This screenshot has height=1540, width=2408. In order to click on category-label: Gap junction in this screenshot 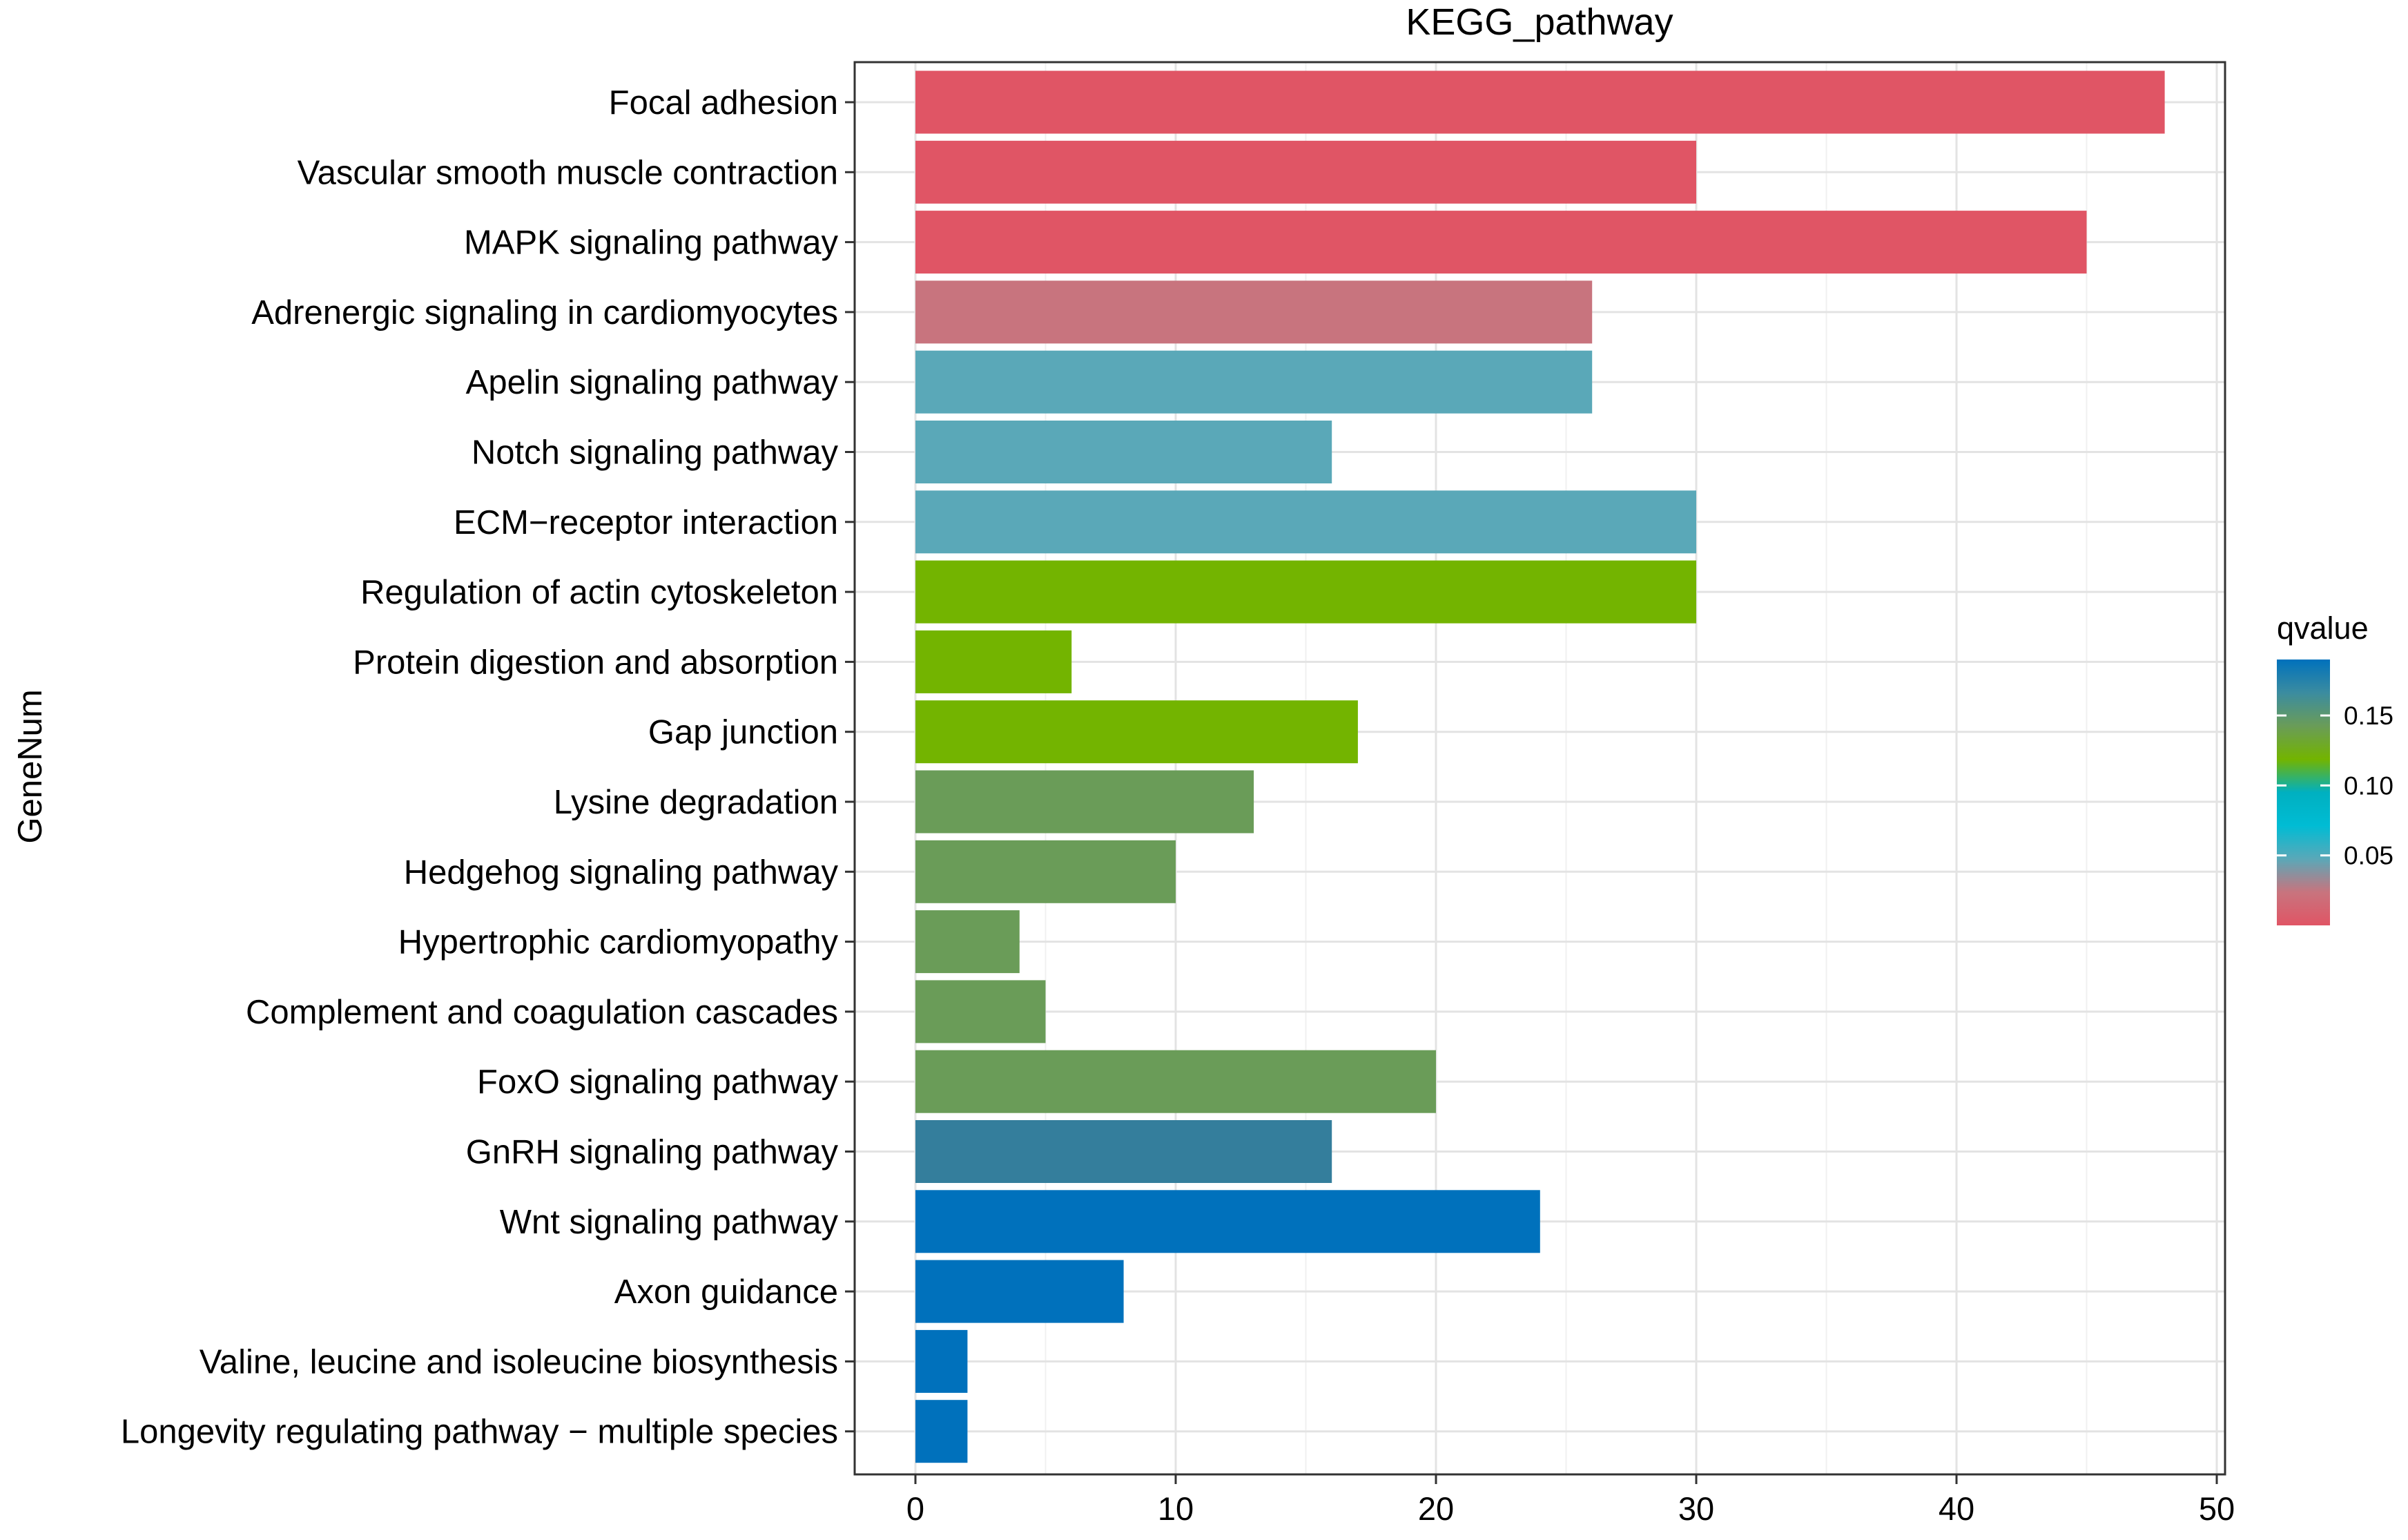, I will do `click(743, 732)`.